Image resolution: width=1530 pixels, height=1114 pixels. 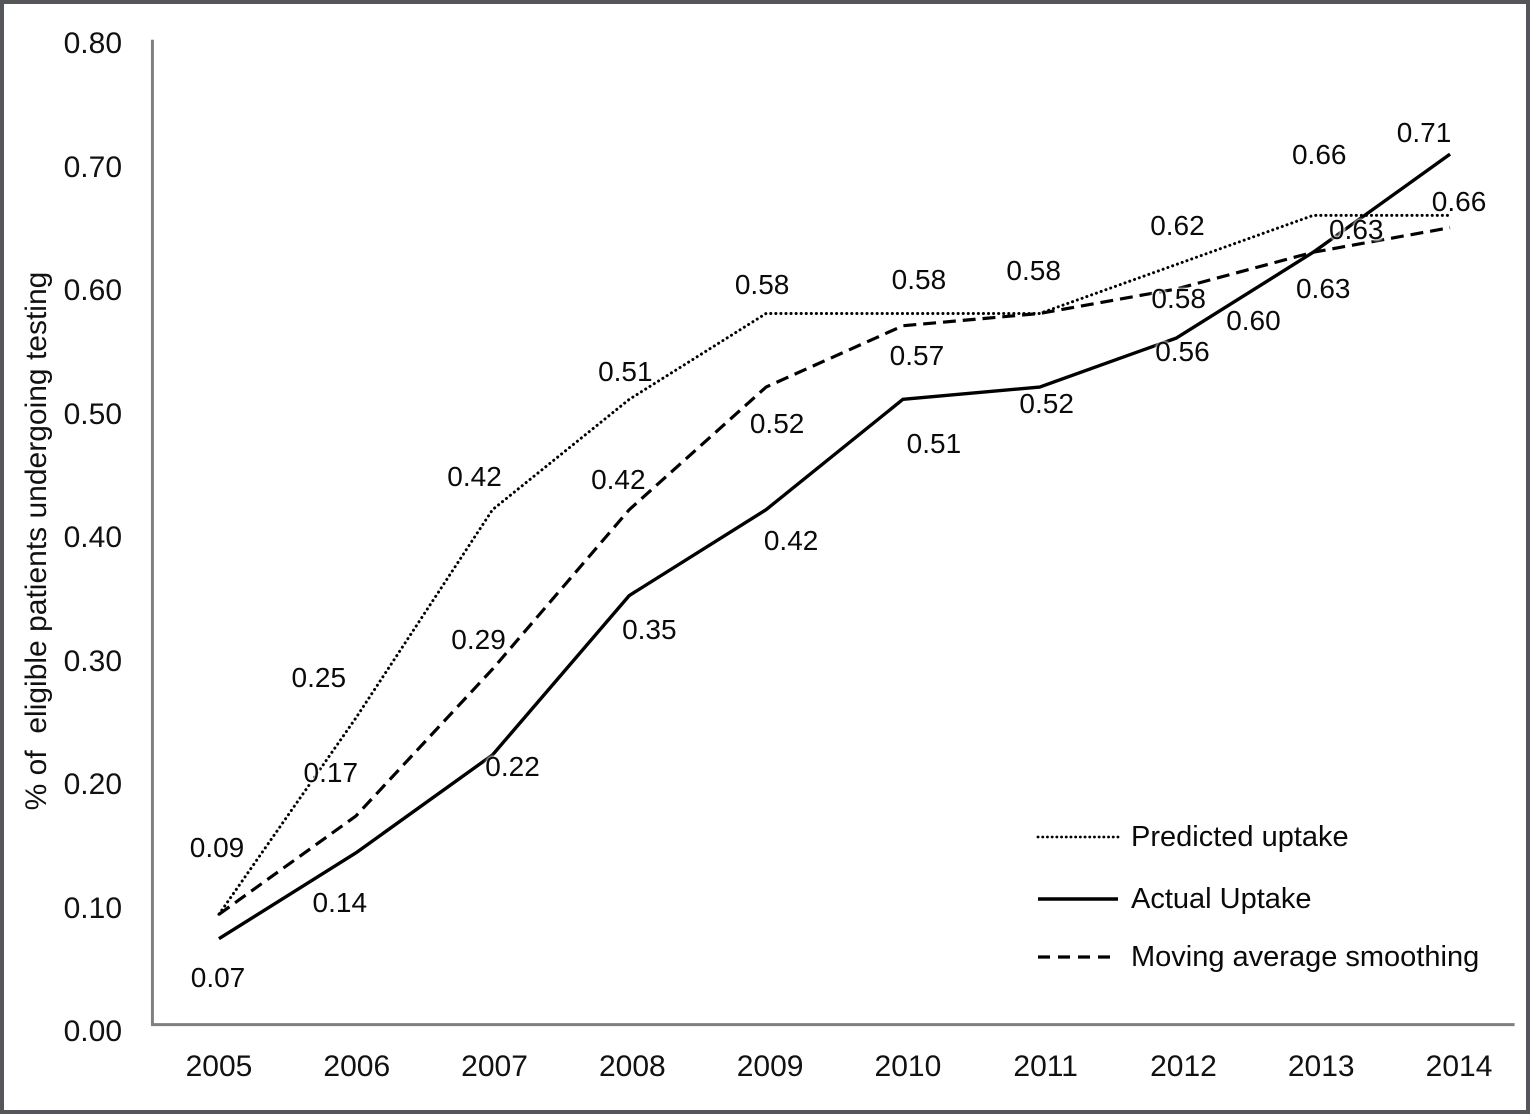 I want to click on y-tick-label: 0.40, so click(x=92, y=537).